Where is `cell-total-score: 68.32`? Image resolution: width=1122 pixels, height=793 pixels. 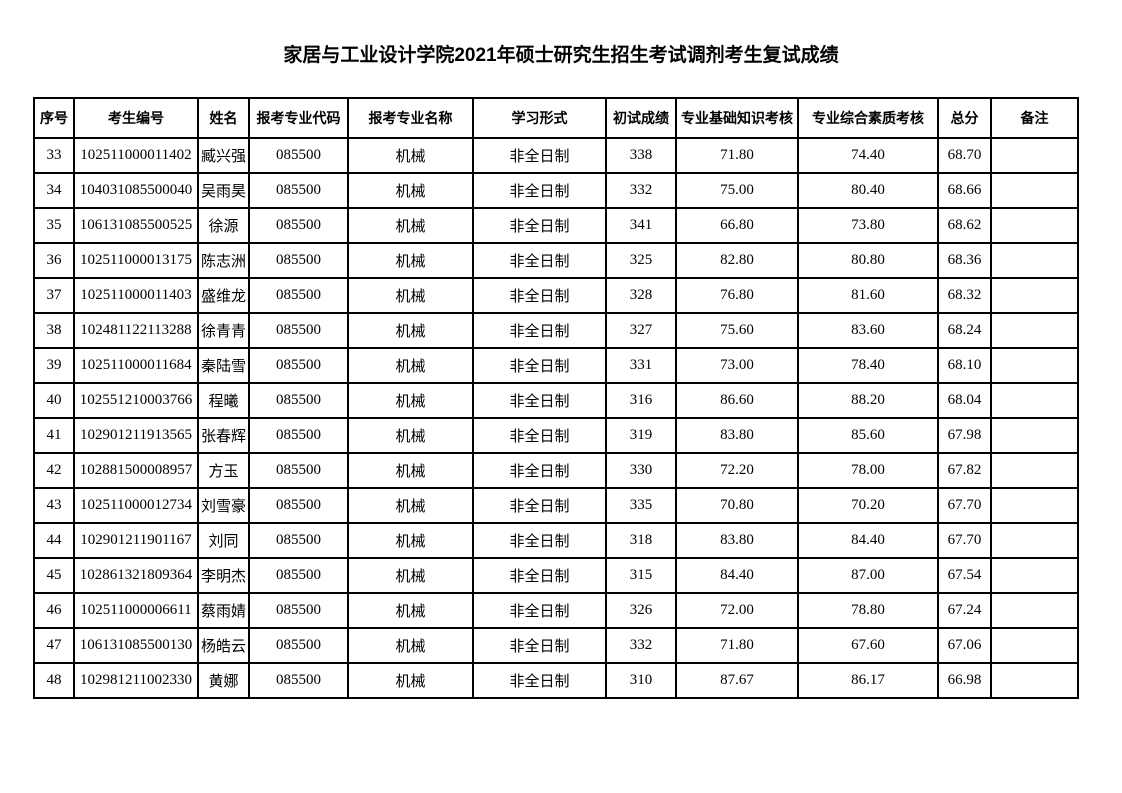 cell-total-score: 68.32 is located at coordinates (964, 295).